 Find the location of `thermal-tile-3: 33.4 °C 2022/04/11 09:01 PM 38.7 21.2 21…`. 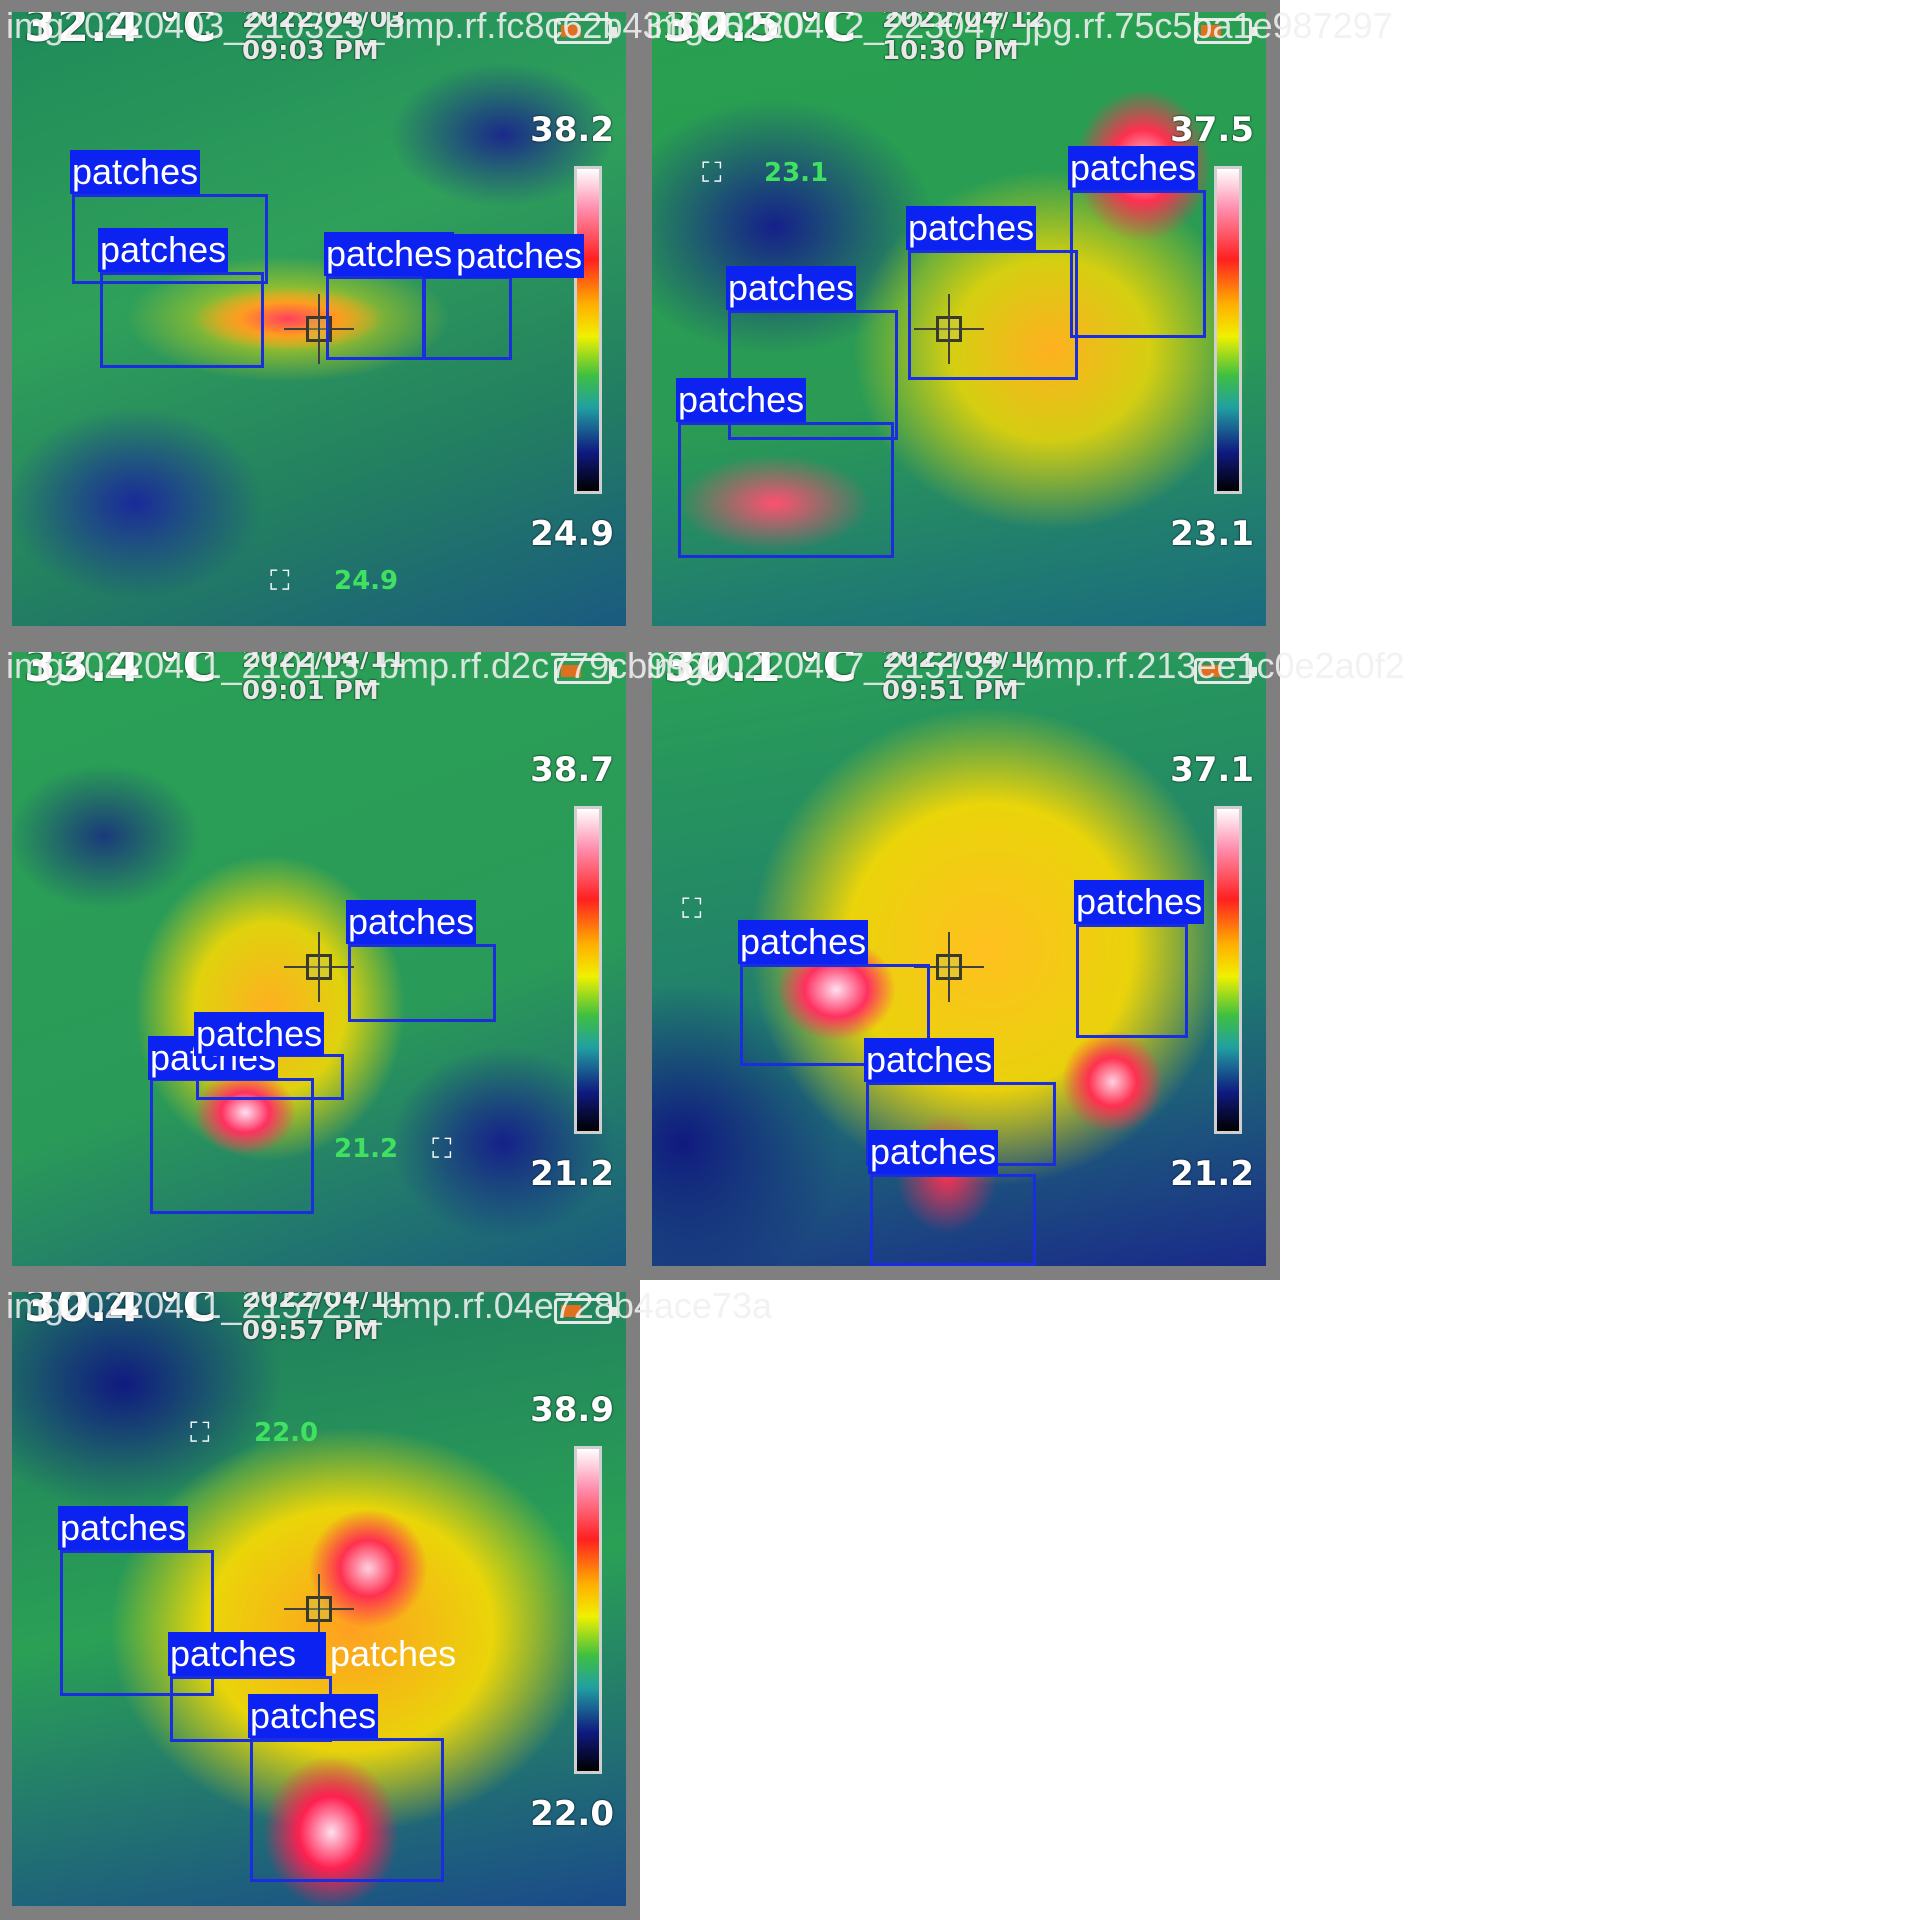

thermal-tile-3: 33.4 °C 2022/04/11 09:01 PM 38.7 21.2 21… is located at coordinates (320, 960).